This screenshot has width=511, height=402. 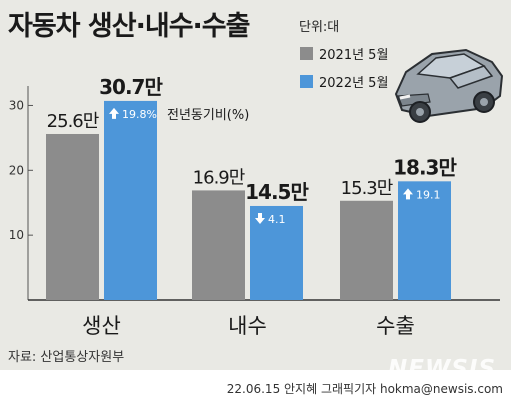 I want to click on yoy-change-production: 19.8%, so click(x=139, y=114).